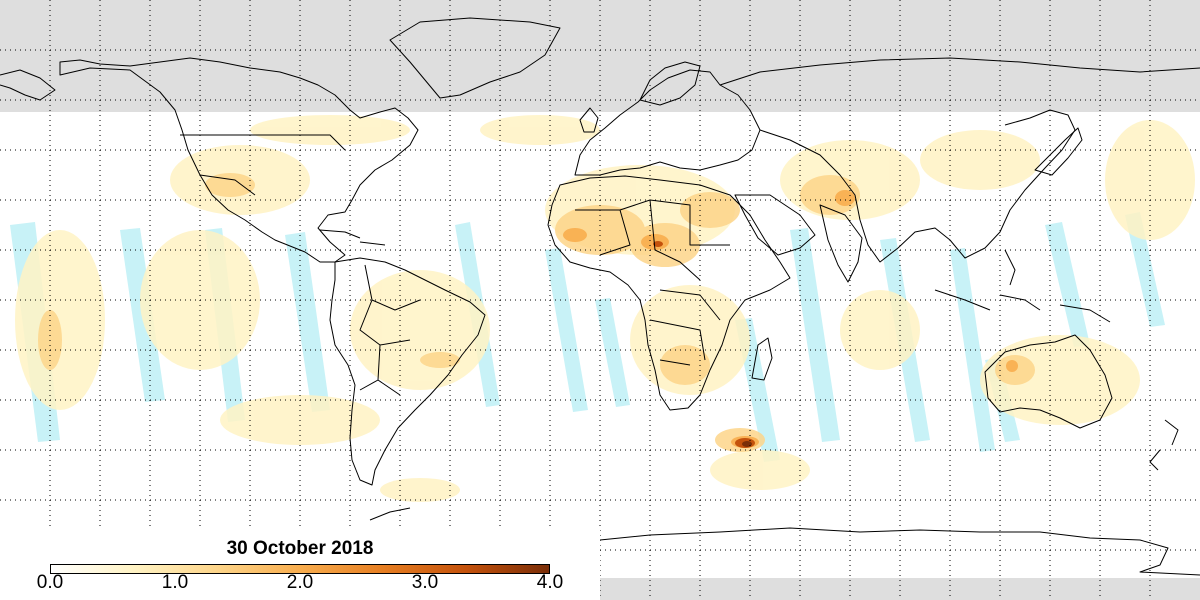 This screenshot has height=600, width=1200. Describe the element at coordinates (475, 58) in the screenshot. I see `greenland-coast` at that location.